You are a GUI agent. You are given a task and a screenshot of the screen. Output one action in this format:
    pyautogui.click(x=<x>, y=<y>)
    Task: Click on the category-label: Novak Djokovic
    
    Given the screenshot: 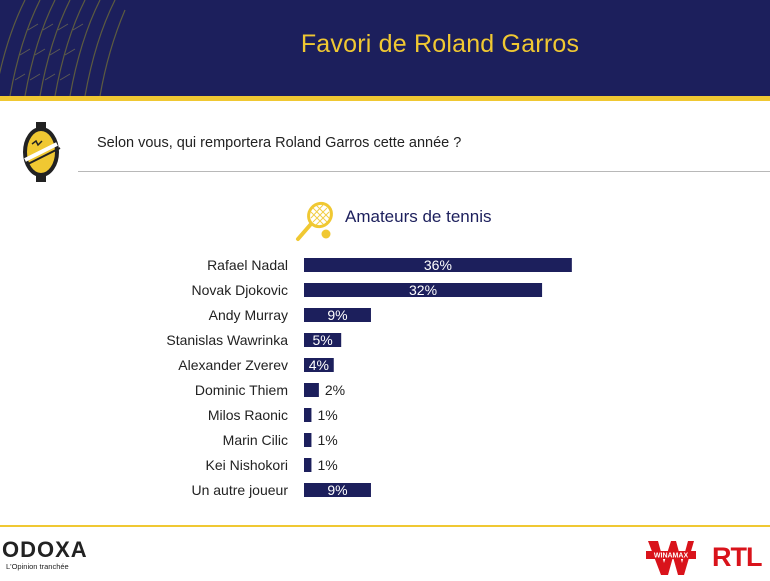 What is the action you would take?
    pyautogui.click(x=240, y=290)
    